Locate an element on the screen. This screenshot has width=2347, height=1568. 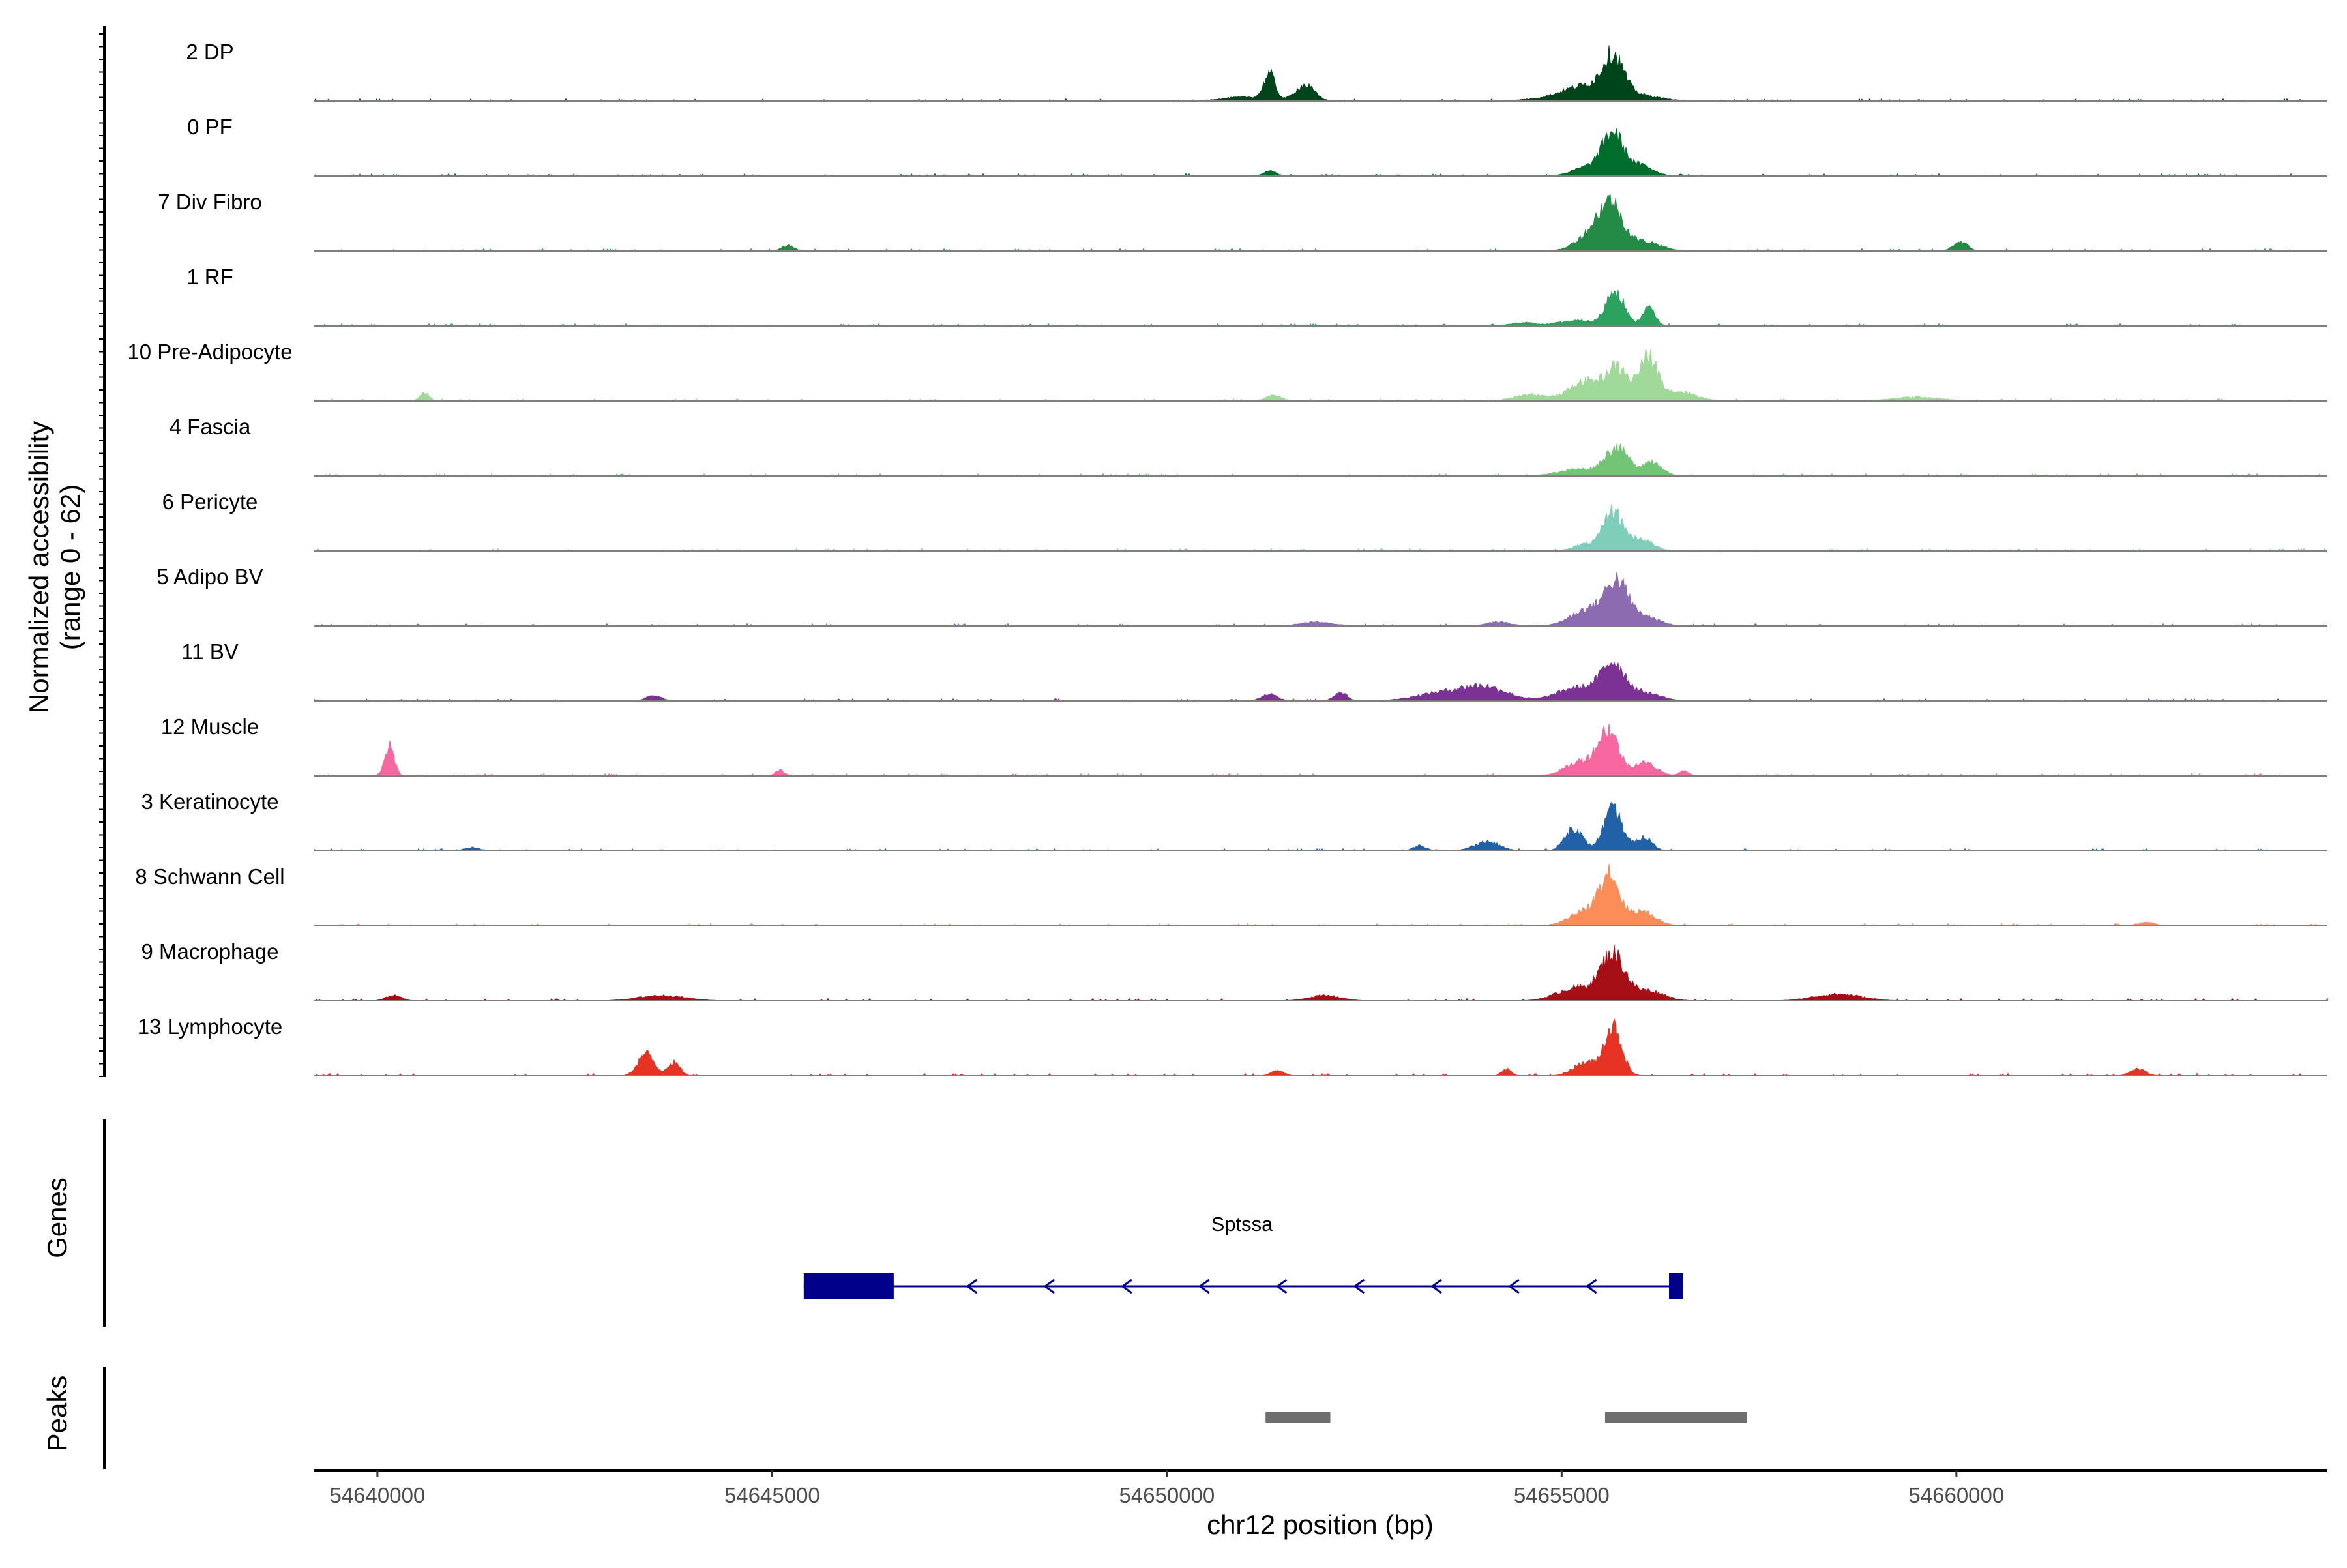
x-axis-title: chr12 position (bp) is located at coordinates (1320, 1524).